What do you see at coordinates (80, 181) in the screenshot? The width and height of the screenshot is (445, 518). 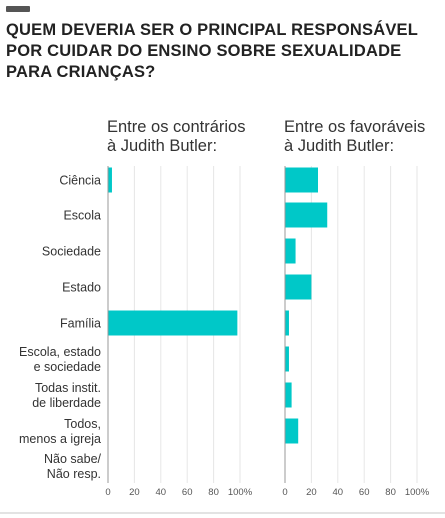 I see `category-label: Ciência` at bounding box center [80, 181].